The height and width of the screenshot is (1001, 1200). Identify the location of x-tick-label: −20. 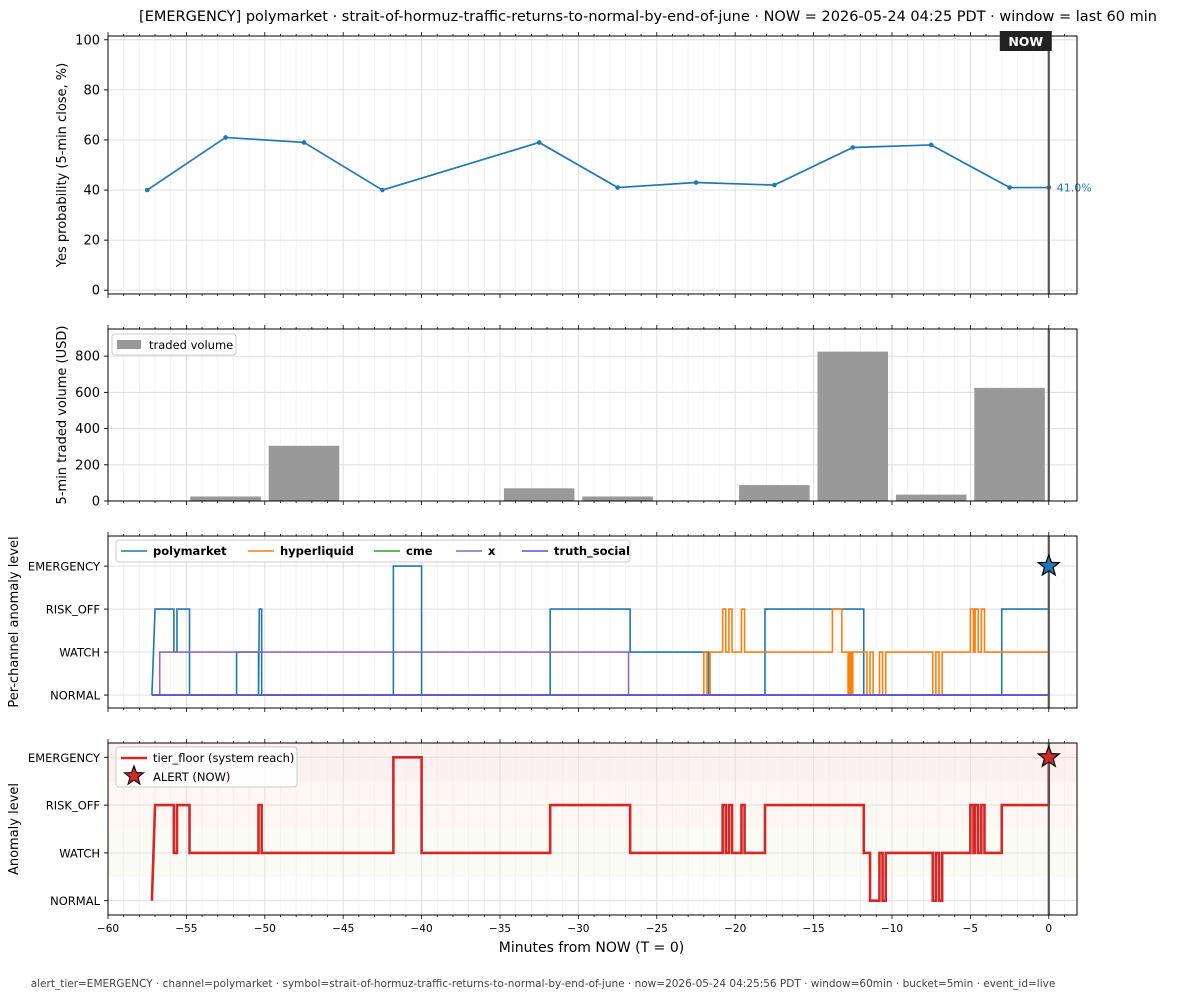
(735, 929).